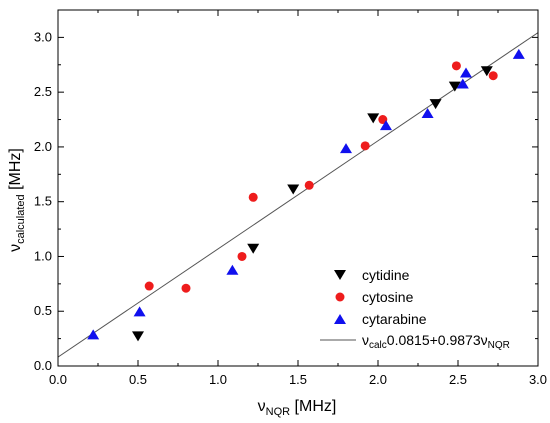 The width and height of the screenshot is (550, 423). Describe the element at coordinates (340, 275) in the screenshot. I see `legend-marker-cytidine` at that location.